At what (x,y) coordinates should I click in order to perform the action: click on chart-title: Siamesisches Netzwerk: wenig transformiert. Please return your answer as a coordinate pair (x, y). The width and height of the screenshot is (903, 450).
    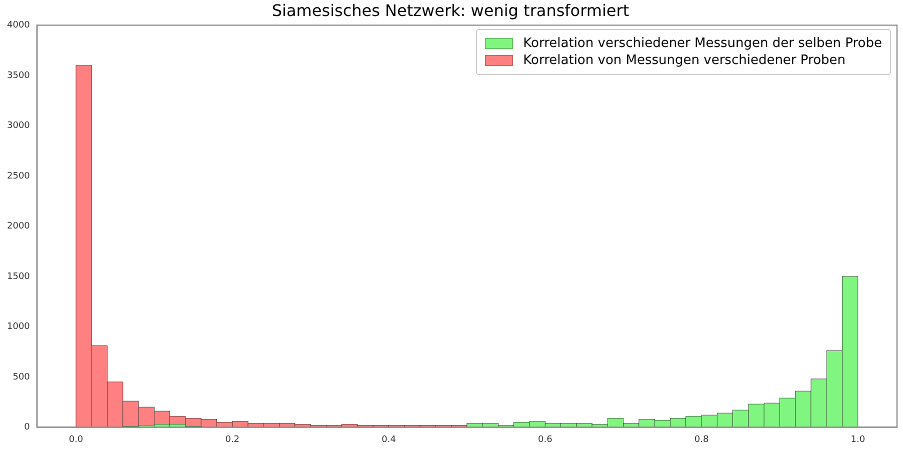
    Looking at the image, I should click on (451, 10).